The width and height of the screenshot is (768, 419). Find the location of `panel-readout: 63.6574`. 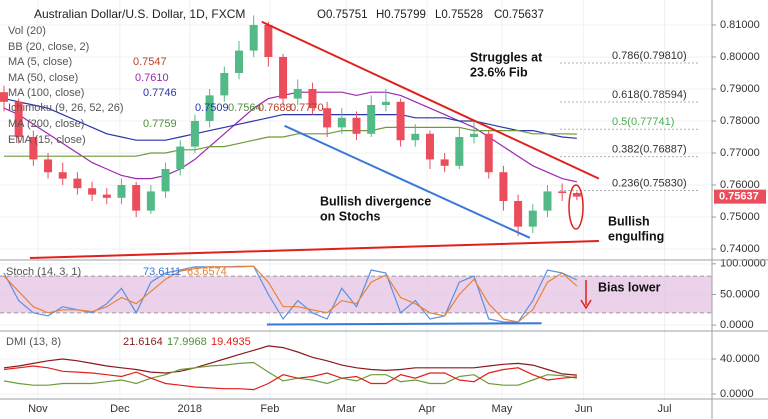

panel-readout: 63.6574 is located at coordinates (207, 272).